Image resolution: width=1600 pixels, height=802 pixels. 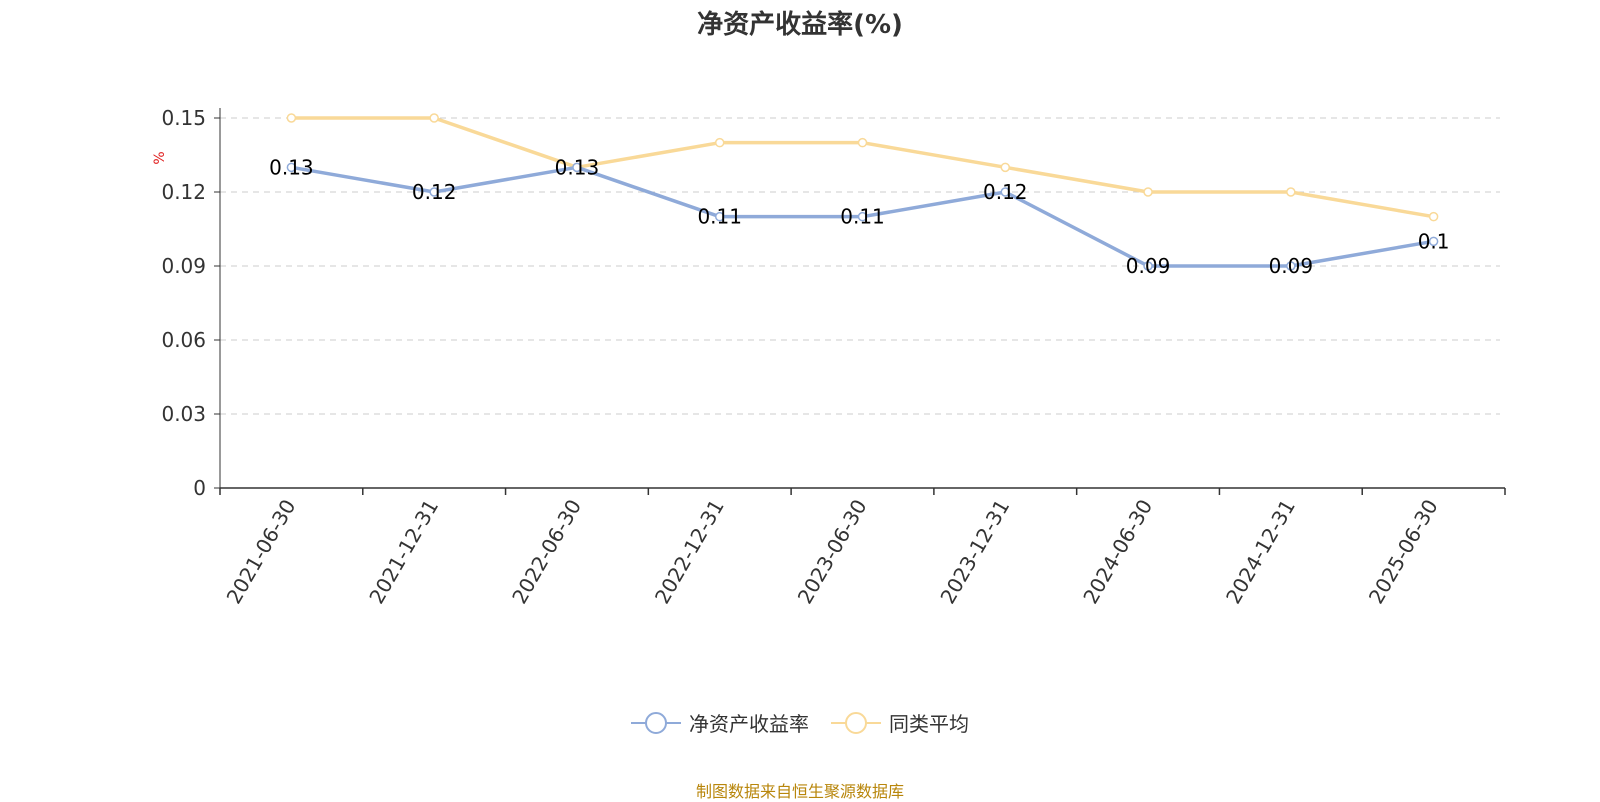 I want to click on y-tick-label: 0, so click(x=199, y=488).